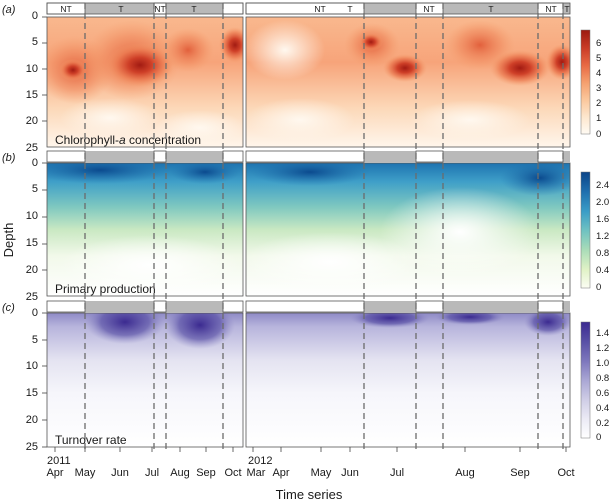 The image size is (614, 504). I want to click on panel-c-colorbar: 0 0.2 0.4 0.6 0.8 1.0 1.2 1.4, so click(594, 382).